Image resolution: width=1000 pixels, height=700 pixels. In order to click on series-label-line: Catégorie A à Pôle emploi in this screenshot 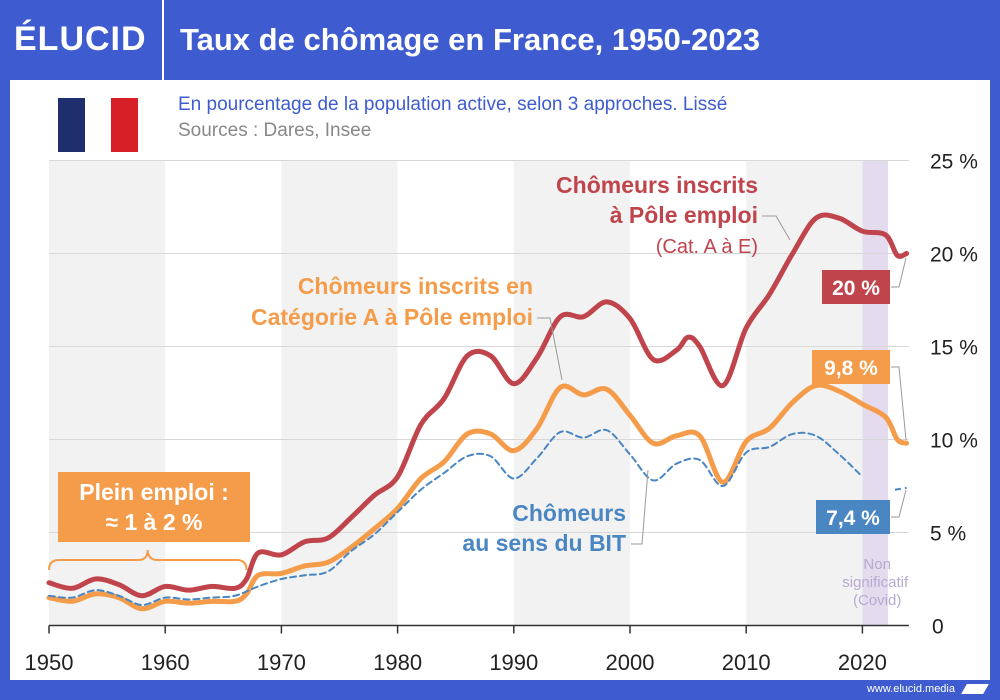, I will do `click(392, 317)`.